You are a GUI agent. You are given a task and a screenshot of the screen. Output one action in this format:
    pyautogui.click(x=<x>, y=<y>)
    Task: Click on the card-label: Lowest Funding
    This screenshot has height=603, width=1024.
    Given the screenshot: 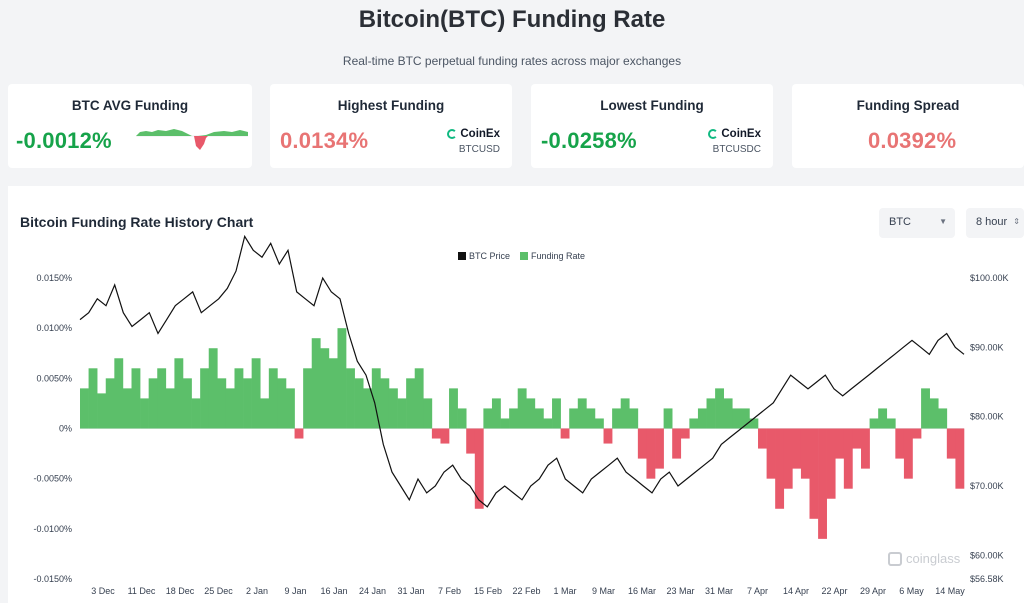 What is the action you would take?
    pyautogui.click(x=652, y=105)
    